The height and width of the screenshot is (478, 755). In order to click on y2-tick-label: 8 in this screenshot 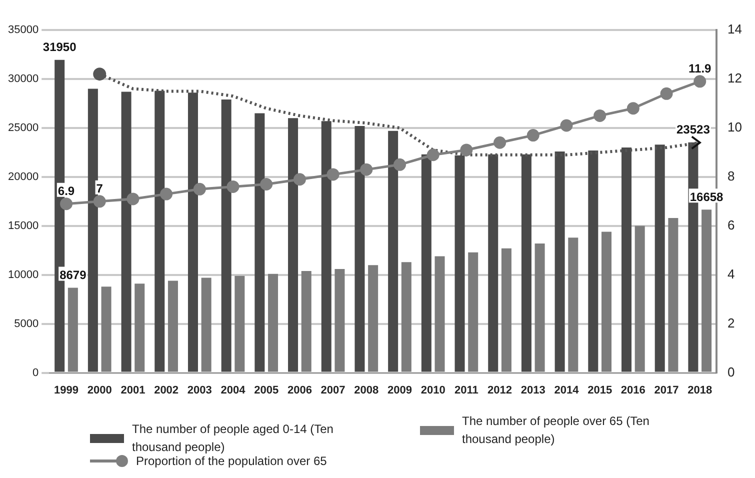, I will do `click(731, 176)`.